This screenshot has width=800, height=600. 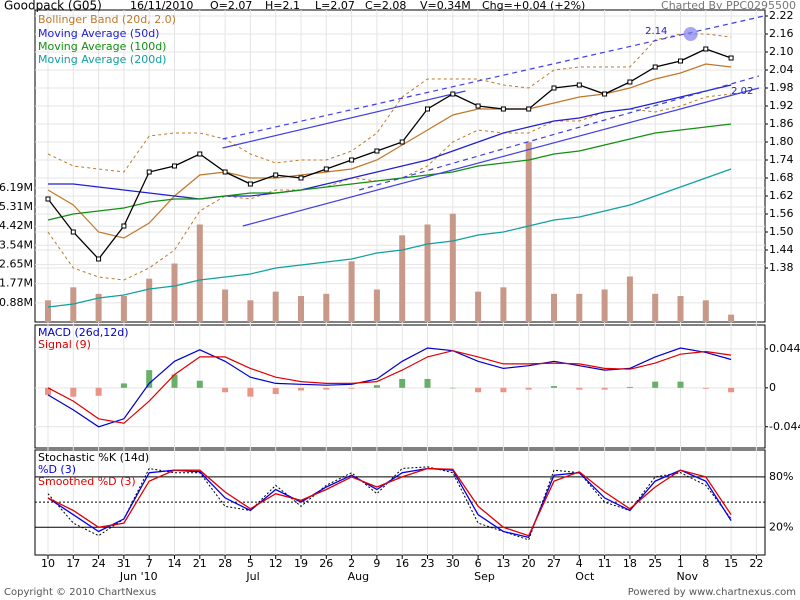 I want to click on legend-entry: %D (3), so click(x=57, y=469).